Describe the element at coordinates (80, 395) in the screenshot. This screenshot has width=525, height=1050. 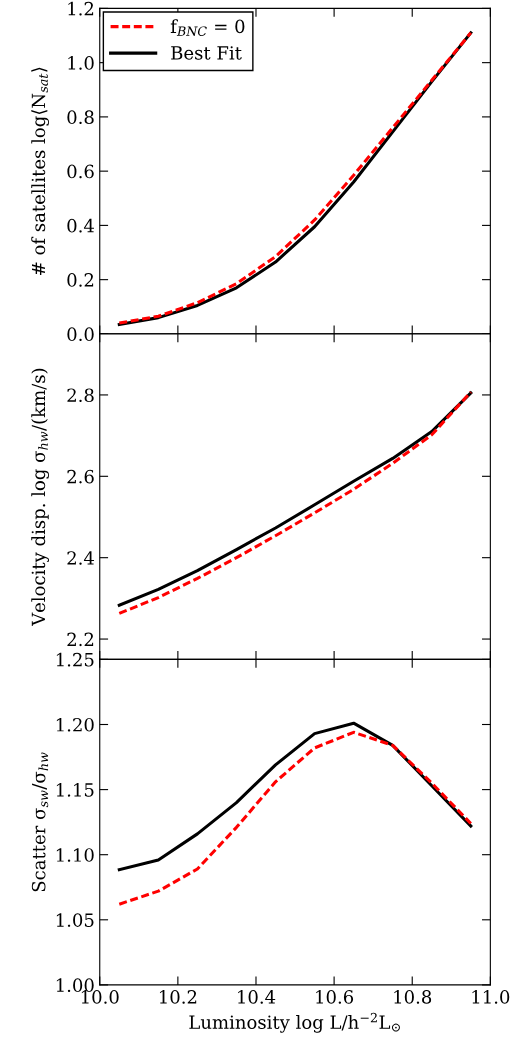
I see `y-tick-label: 2.8` at that location.